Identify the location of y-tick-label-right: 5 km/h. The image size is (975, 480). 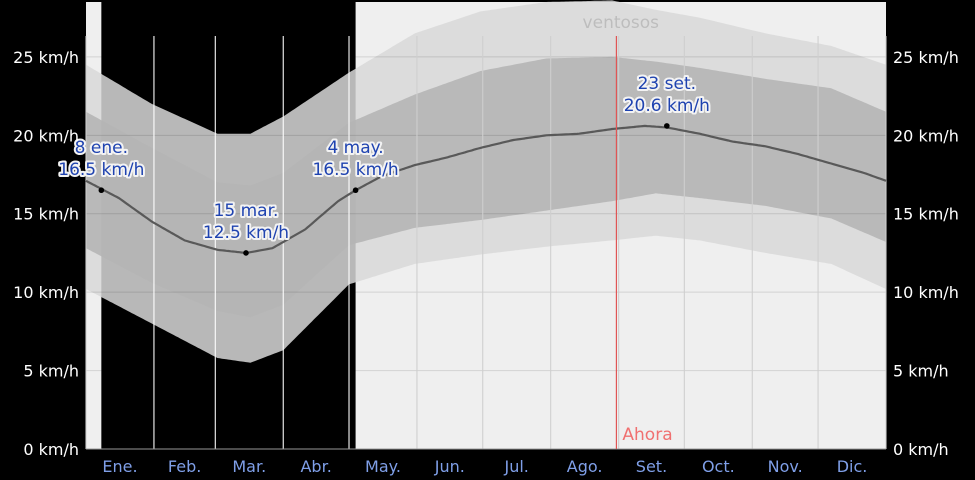
(921, 371).